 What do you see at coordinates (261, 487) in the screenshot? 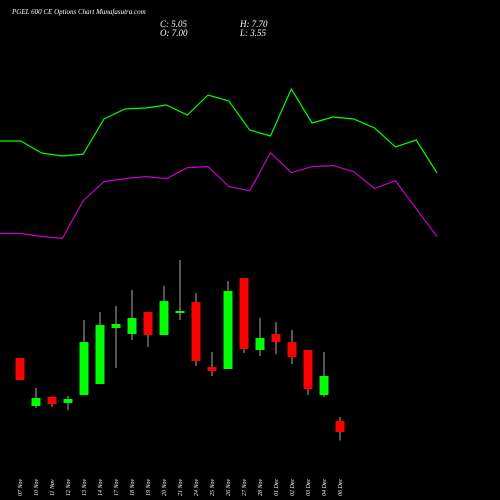
I see `x-tick-label: 28 Nov` at bounding box center [261, 487].